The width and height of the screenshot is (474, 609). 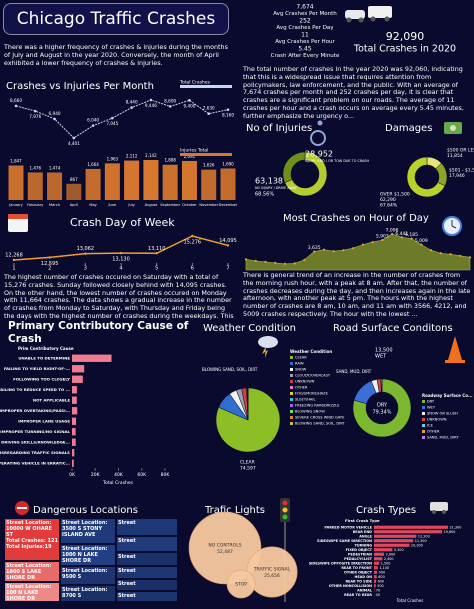 I want to click on calendar-icon, so click(x=18, y=223).